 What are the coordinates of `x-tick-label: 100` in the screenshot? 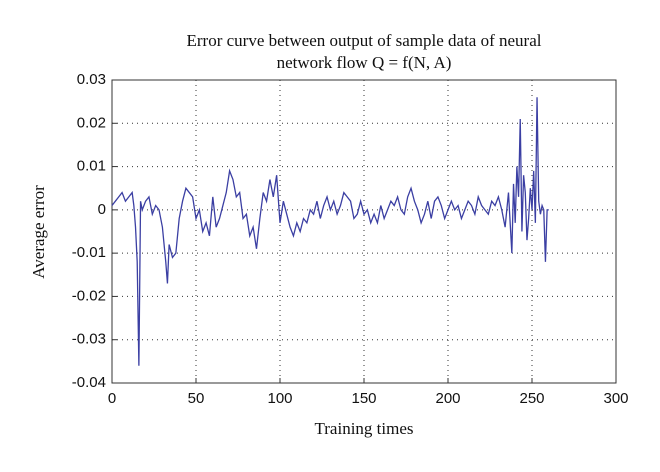 It's located at (279, 398).